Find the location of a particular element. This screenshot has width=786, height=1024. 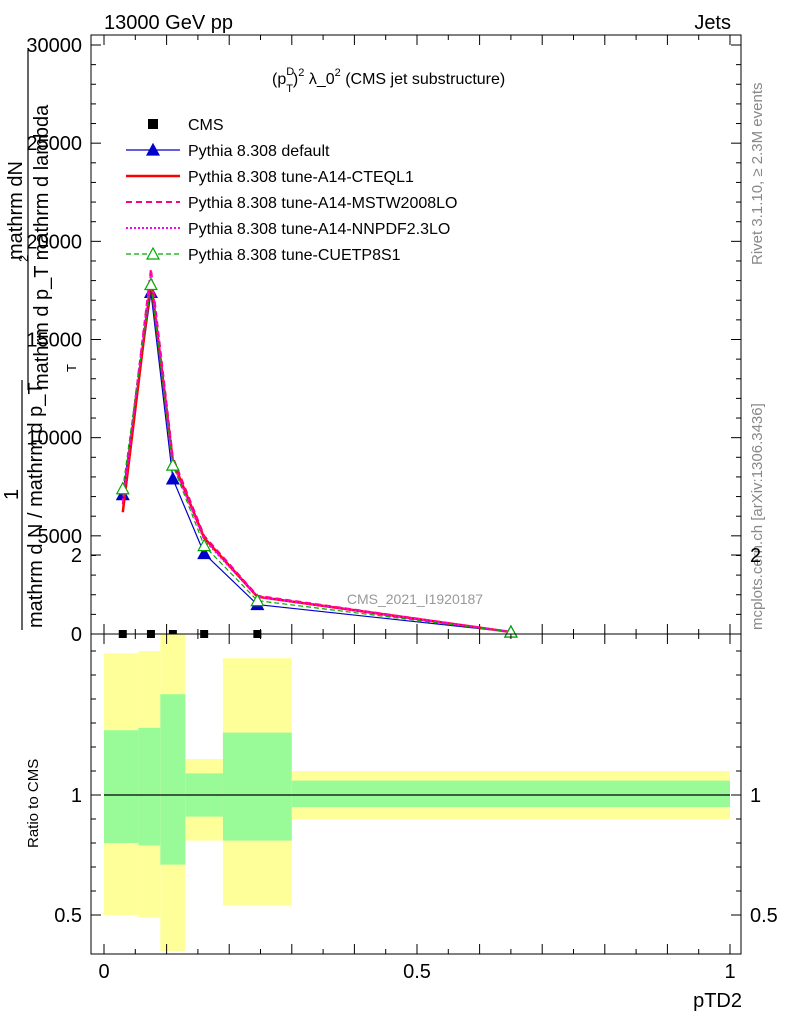

x-tick-label: 0.5 is located at coordinates (417, 972).